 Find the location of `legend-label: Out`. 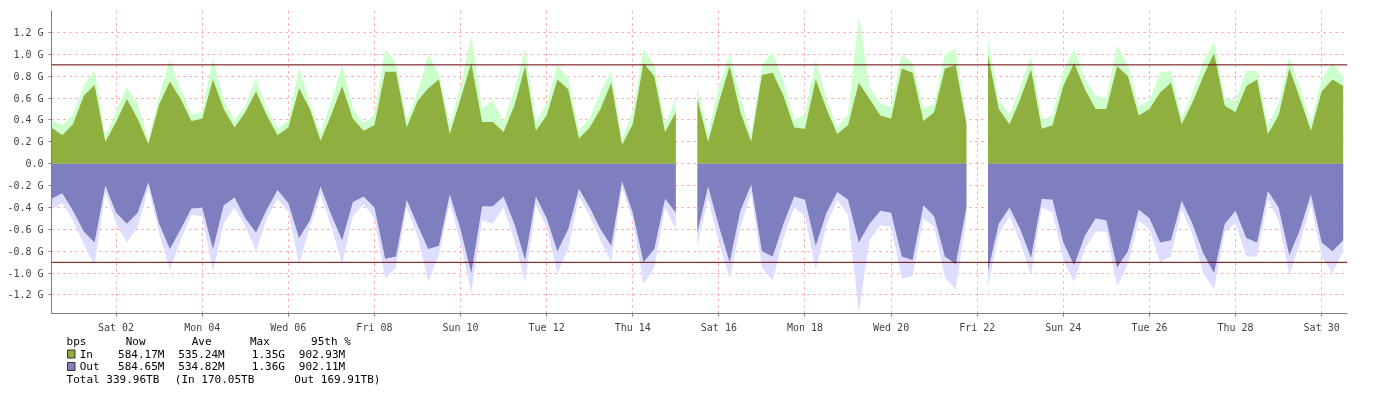

legend-label: Out is located at coordinates (89, 366).